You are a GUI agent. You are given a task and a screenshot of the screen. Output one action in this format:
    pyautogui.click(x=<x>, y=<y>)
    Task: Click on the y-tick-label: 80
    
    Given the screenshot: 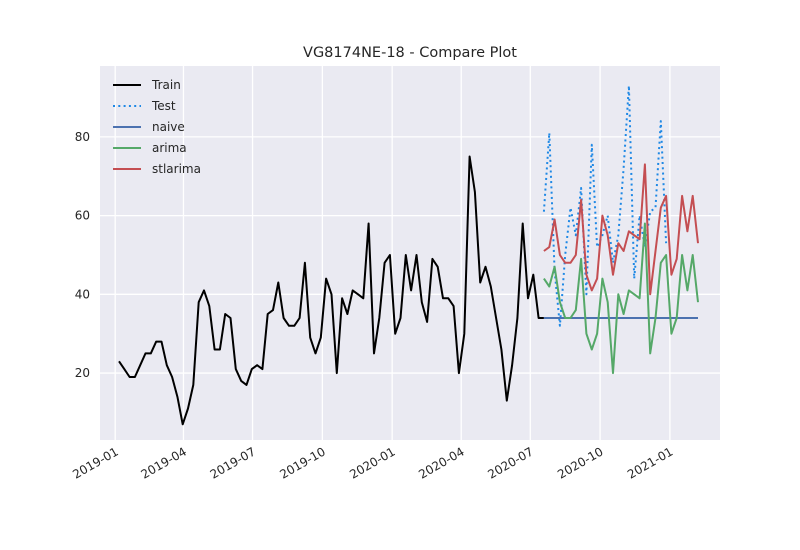 What is the action you would take?
    pyautogui.click(x=82, y=137)
    